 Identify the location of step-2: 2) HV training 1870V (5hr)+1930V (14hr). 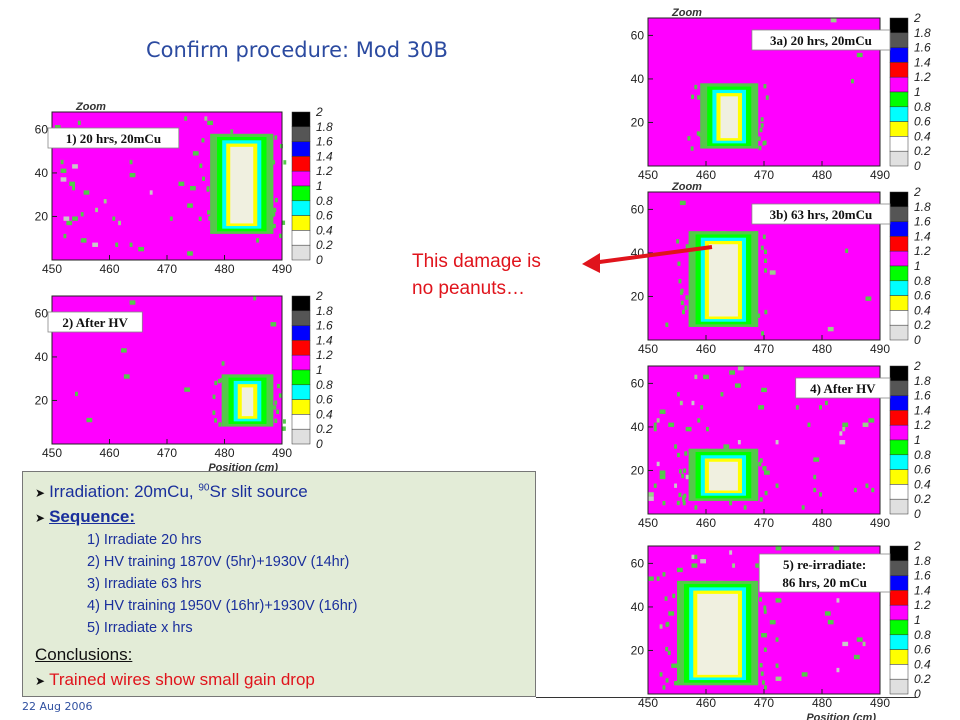
(218, 562).